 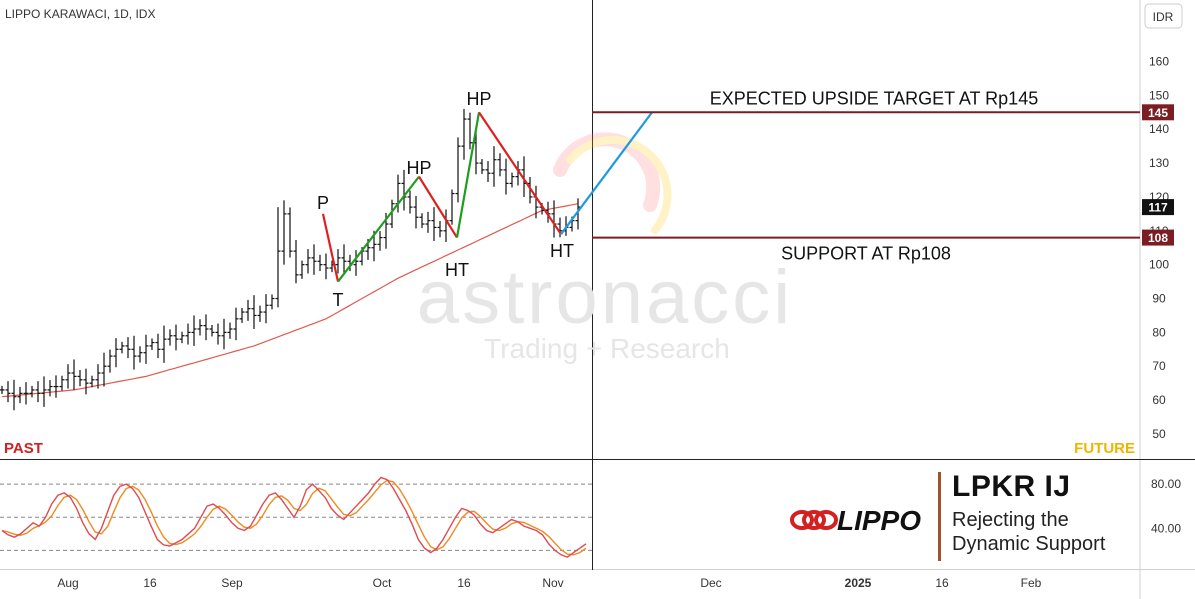 I want to click on price-tick-label: 80, so click(x=1159, y=332).